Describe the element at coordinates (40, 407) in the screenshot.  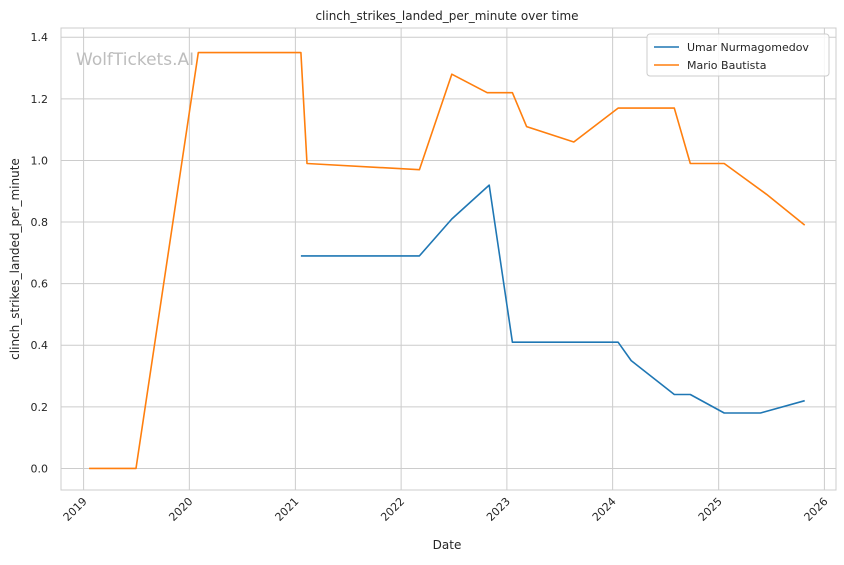
I see `y-tick-label: 0.2` at that location.